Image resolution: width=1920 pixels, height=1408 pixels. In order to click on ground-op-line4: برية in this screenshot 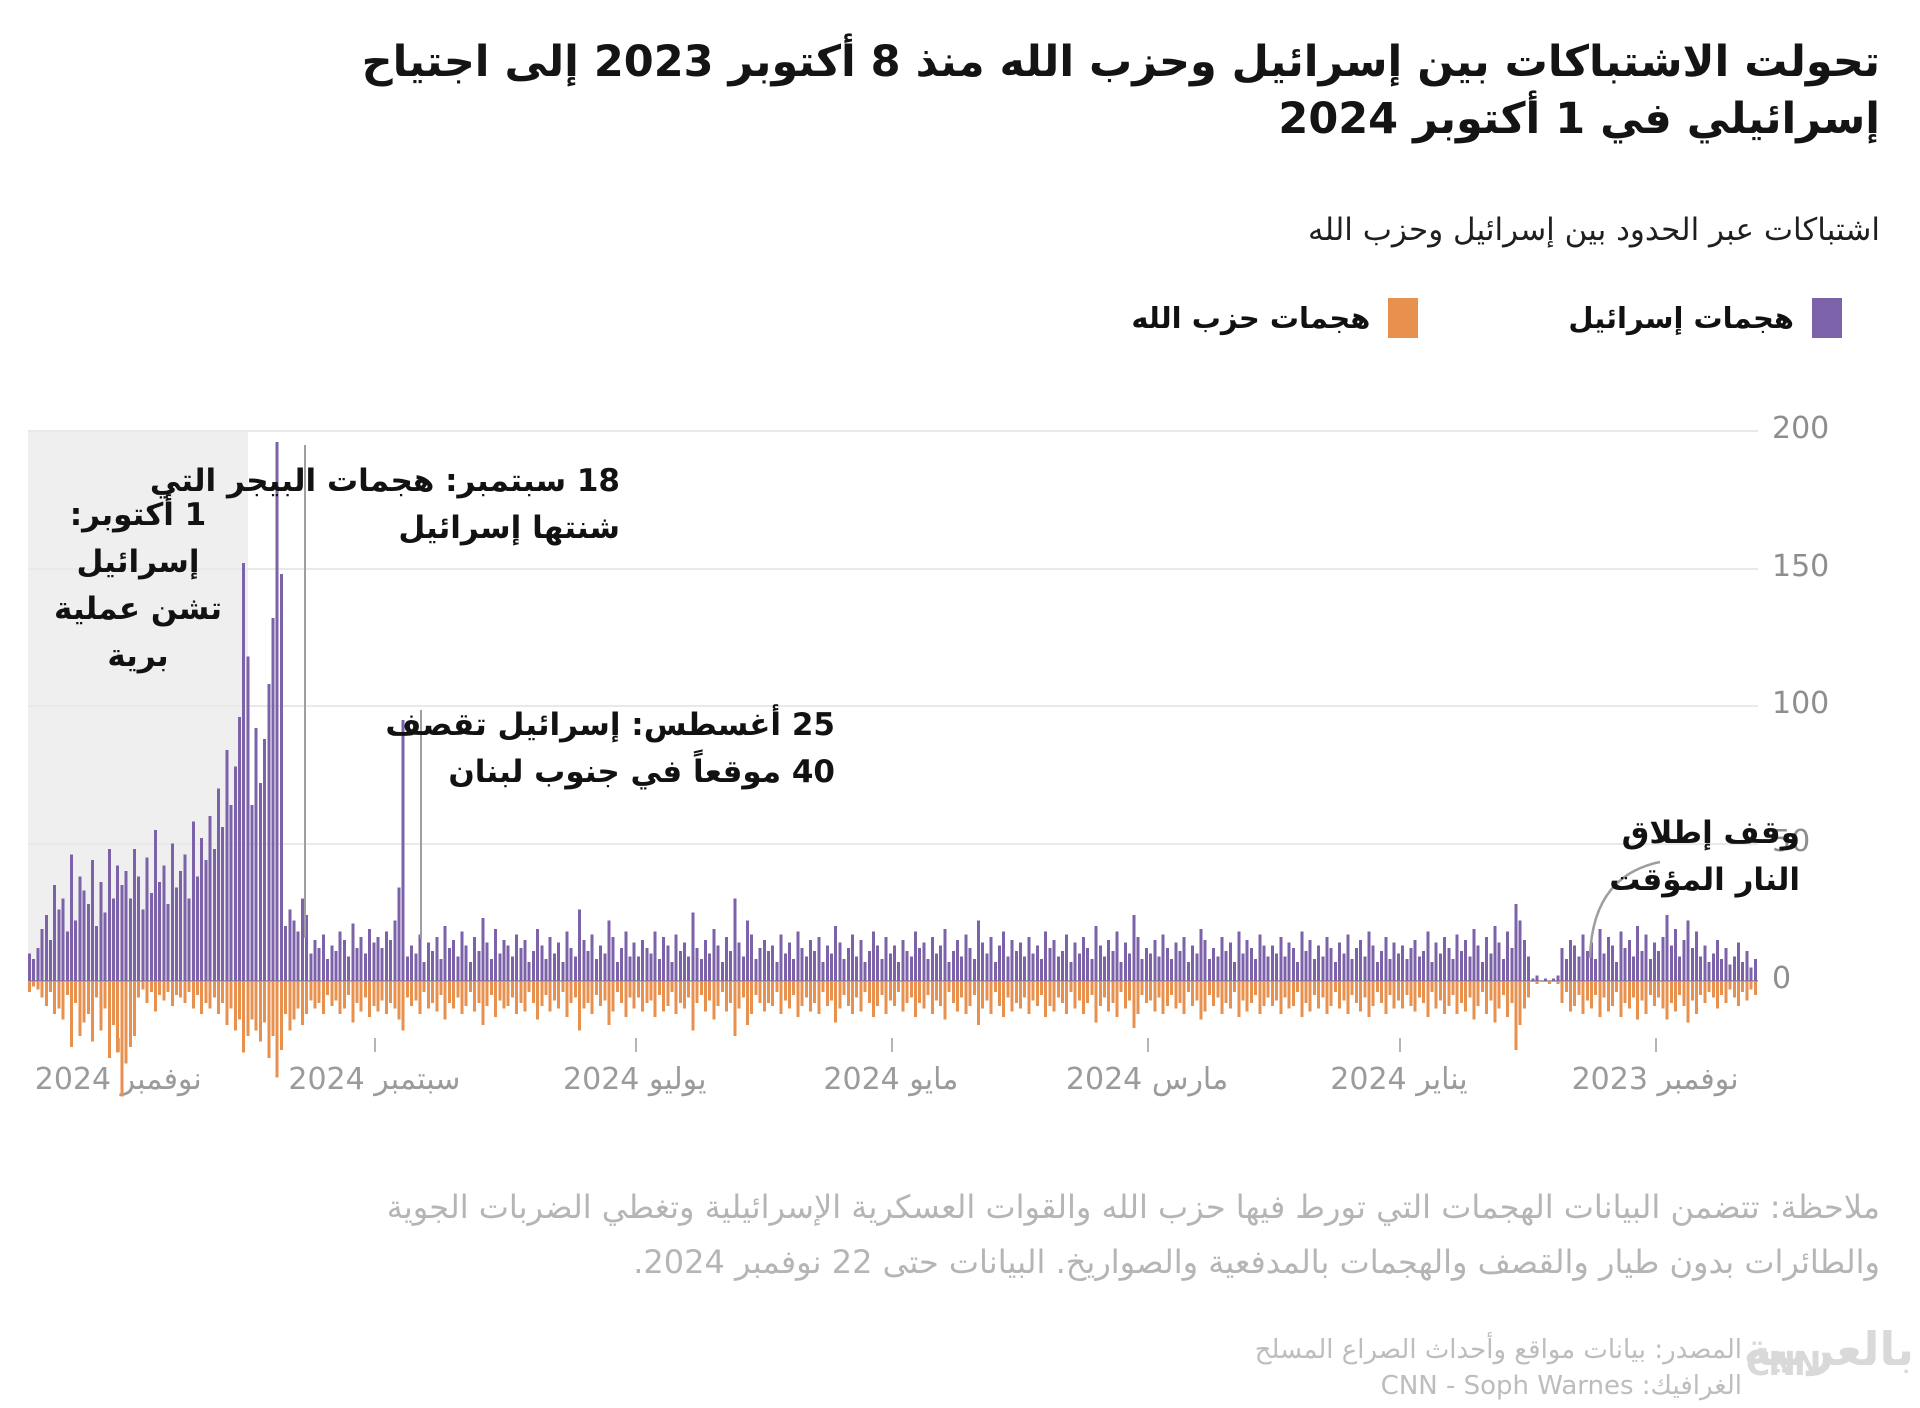, I will do `click(138, 656)`.